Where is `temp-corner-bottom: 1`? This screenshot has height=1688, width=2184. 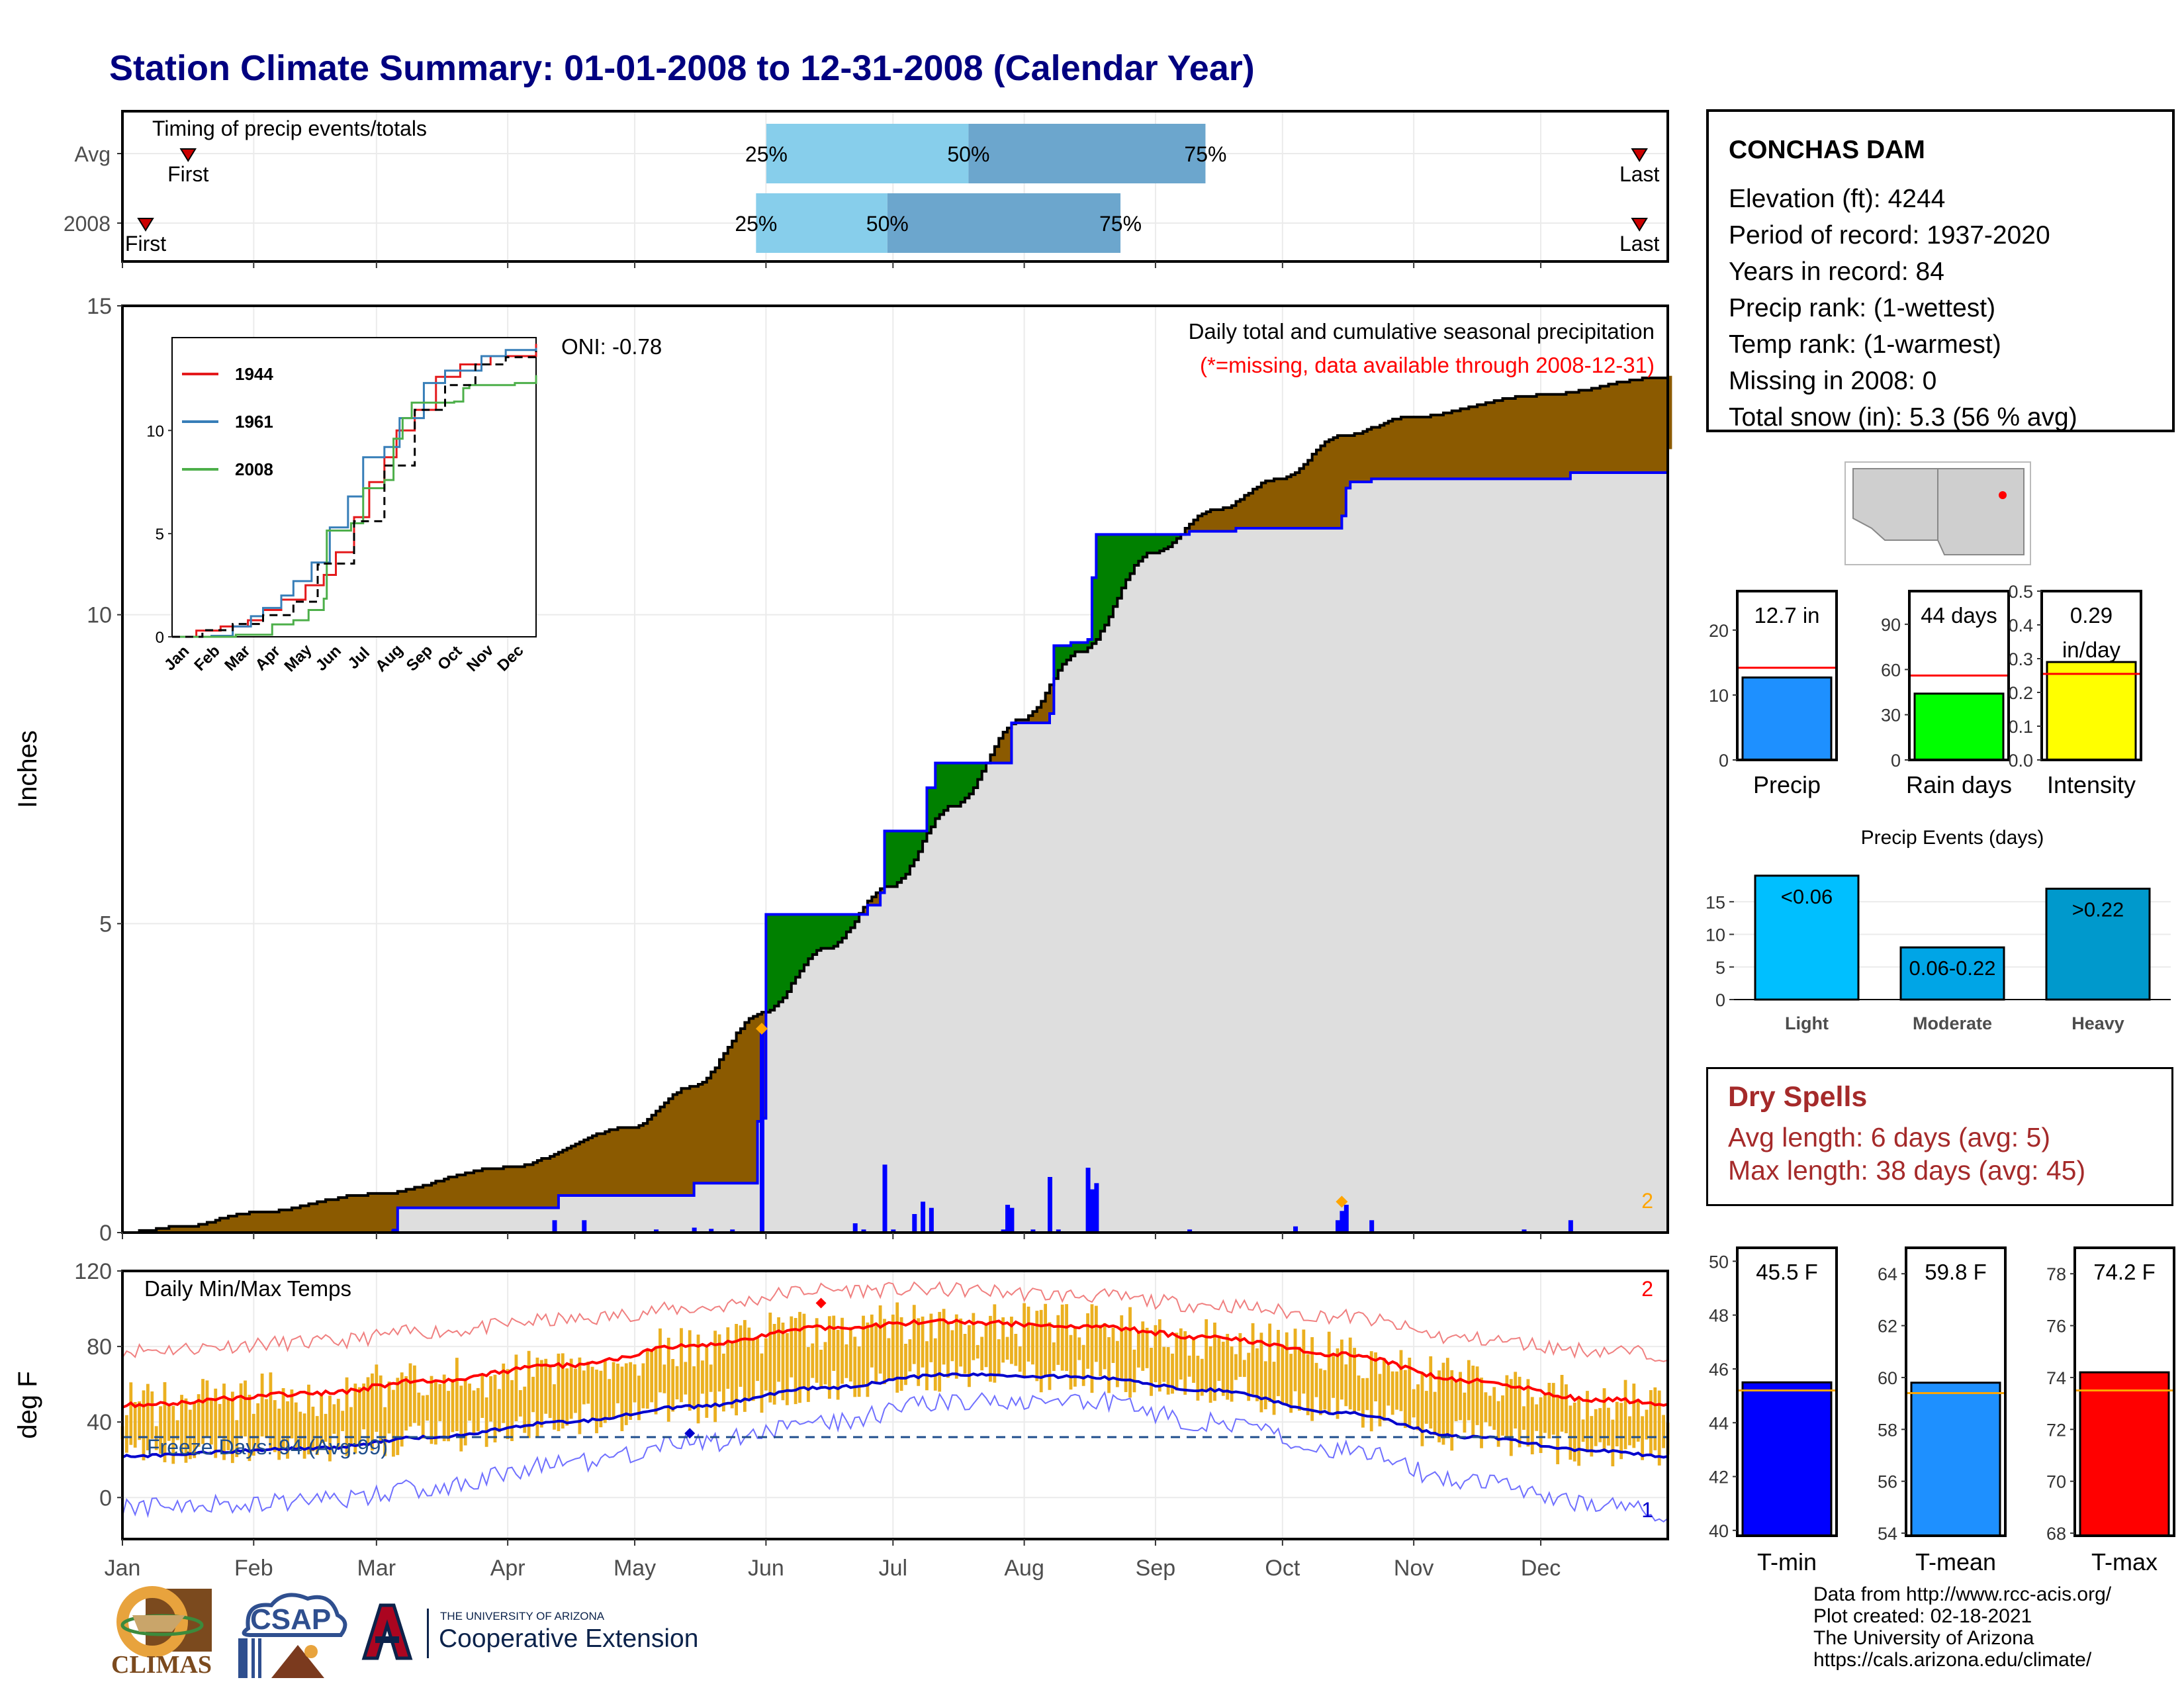 temp-corner-bottom: 1 is located at coordinates (1647, 1510).